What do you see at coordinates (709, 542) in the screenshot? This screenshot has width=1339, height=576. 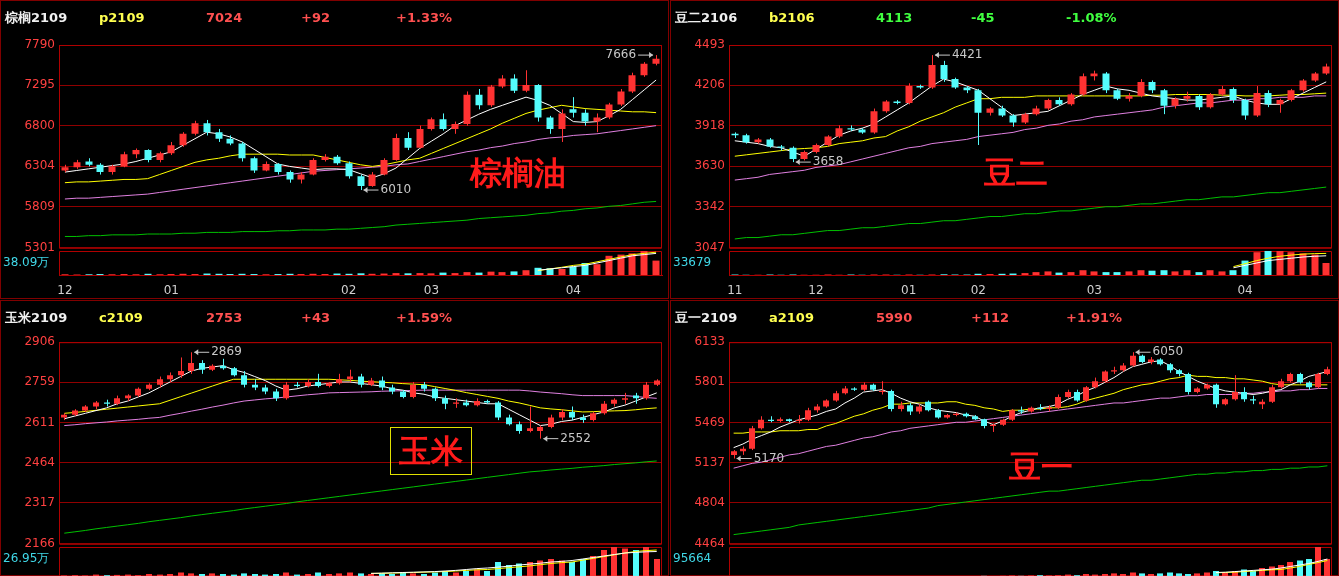 I see `y-tick-label: 4464` at bounding box center [709, 542].